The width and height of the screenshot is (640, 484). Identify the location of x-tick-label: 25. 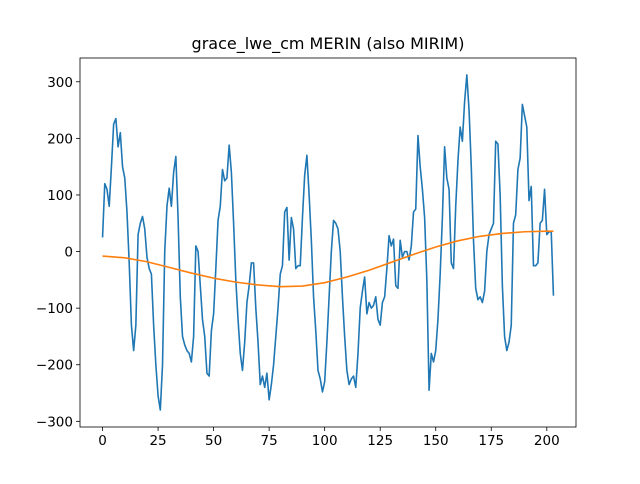
(157, 441).